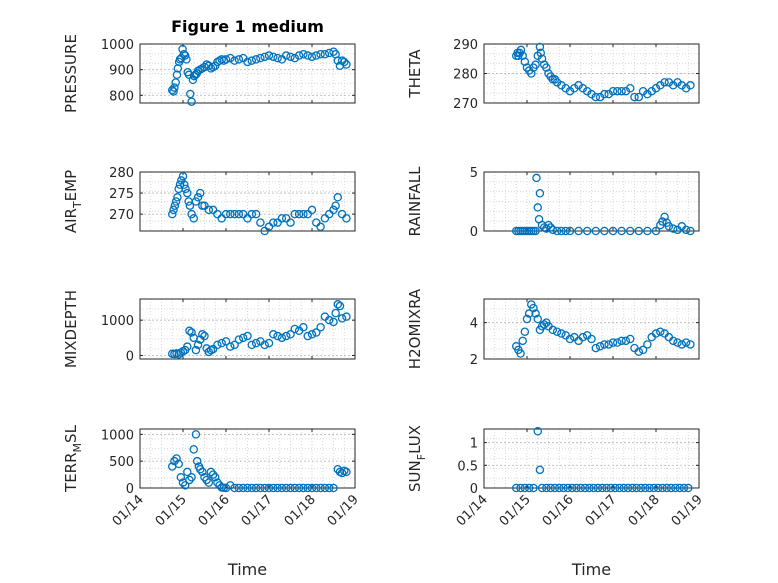 The width and height of the screenshot is (778, 583). What do you see at coordinates (247, 329) in the screenshot?
I see `grid-lines` at bounding box center [247, 329].